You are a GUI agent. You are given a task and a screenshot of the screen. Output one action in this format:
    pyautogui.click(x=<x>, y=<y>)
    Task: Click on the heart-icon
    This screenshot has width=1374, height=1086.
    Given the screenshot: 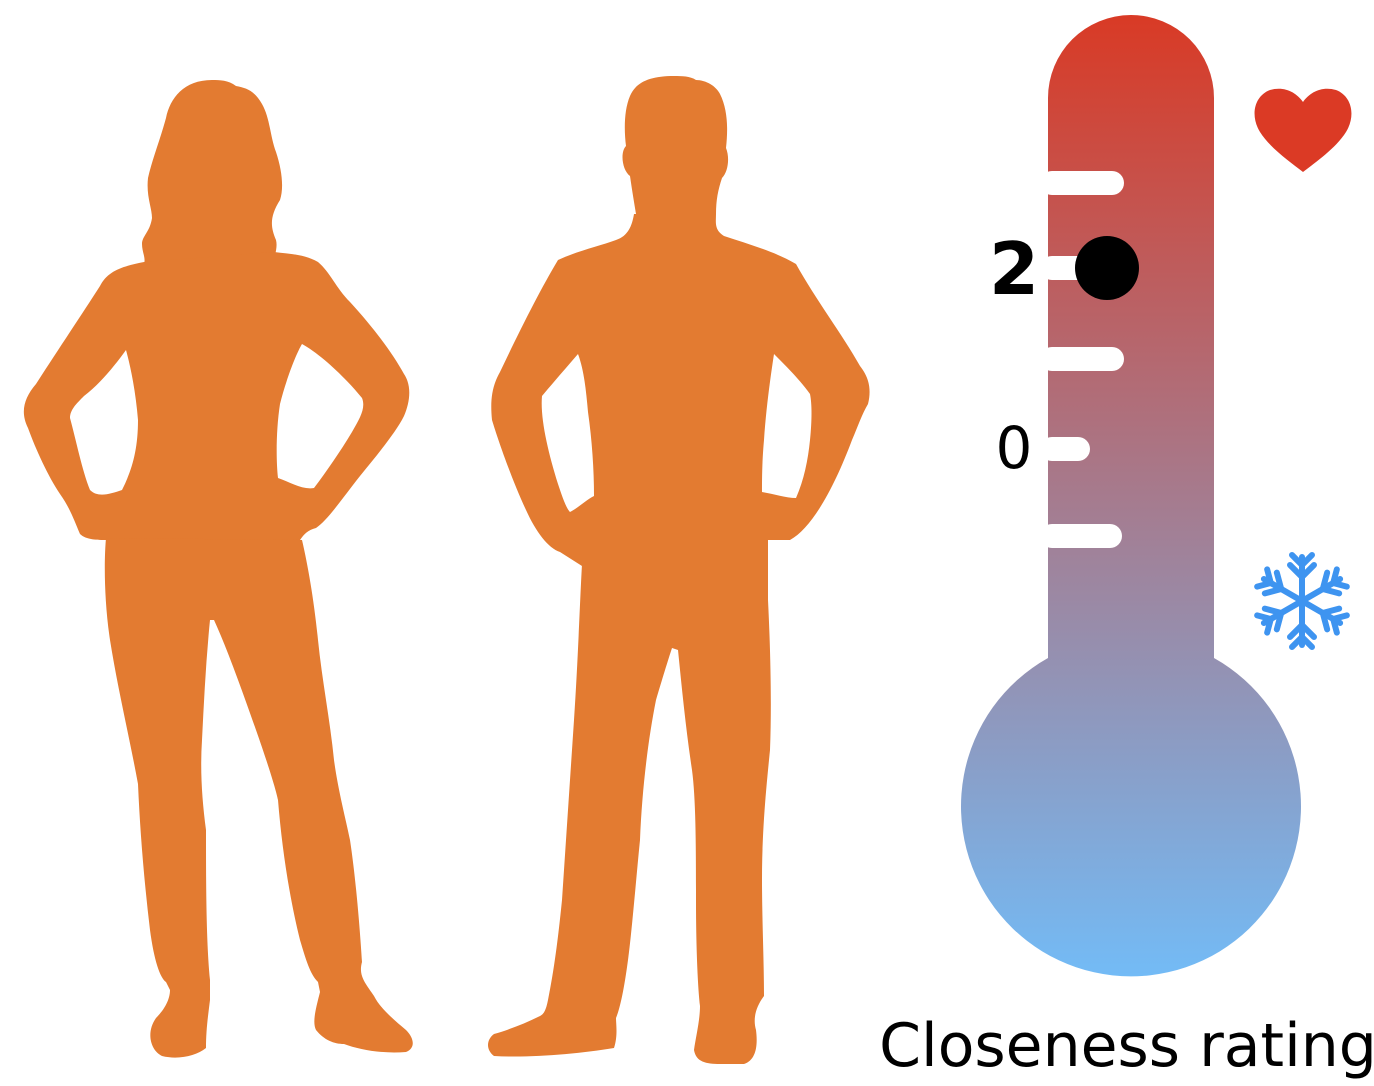 What is the action you would take?
    pyautogui.click(x=1303, y=130)
    